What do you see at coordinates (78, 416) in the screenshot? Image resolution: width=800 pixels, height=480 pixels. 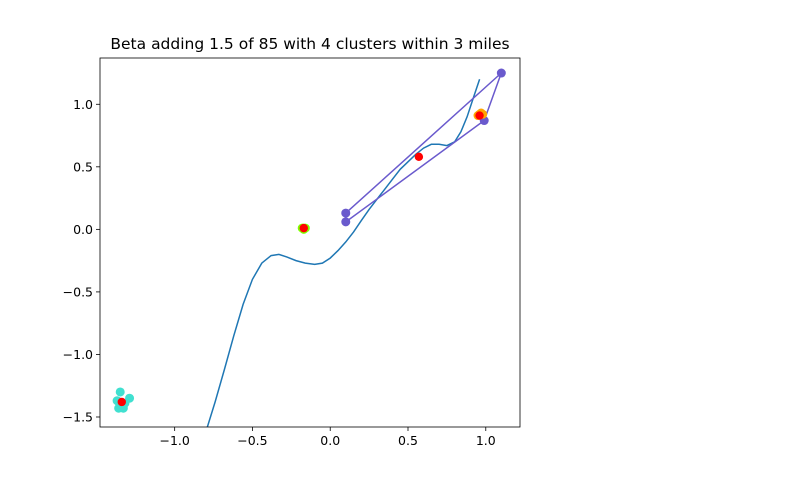 I see `y-tick-label: −1.5` at bounding box center [78, 416].